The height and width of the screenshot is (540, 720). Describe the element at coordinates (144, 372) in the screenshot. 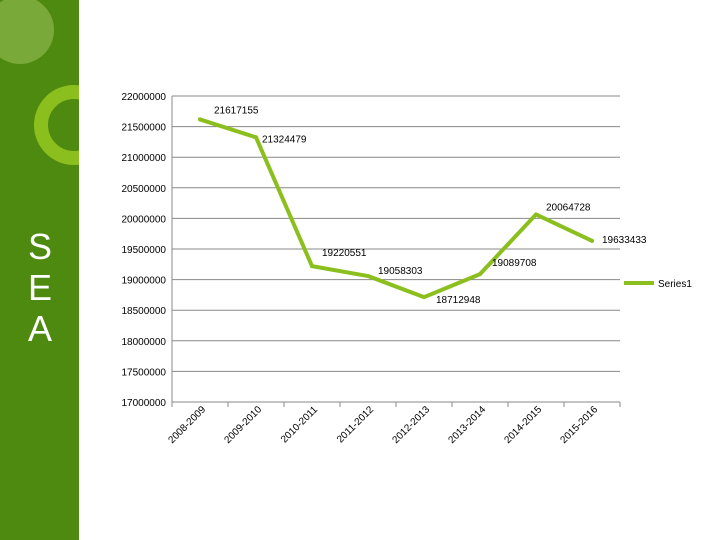

I see `y-tick-label: 17500000` at that location.